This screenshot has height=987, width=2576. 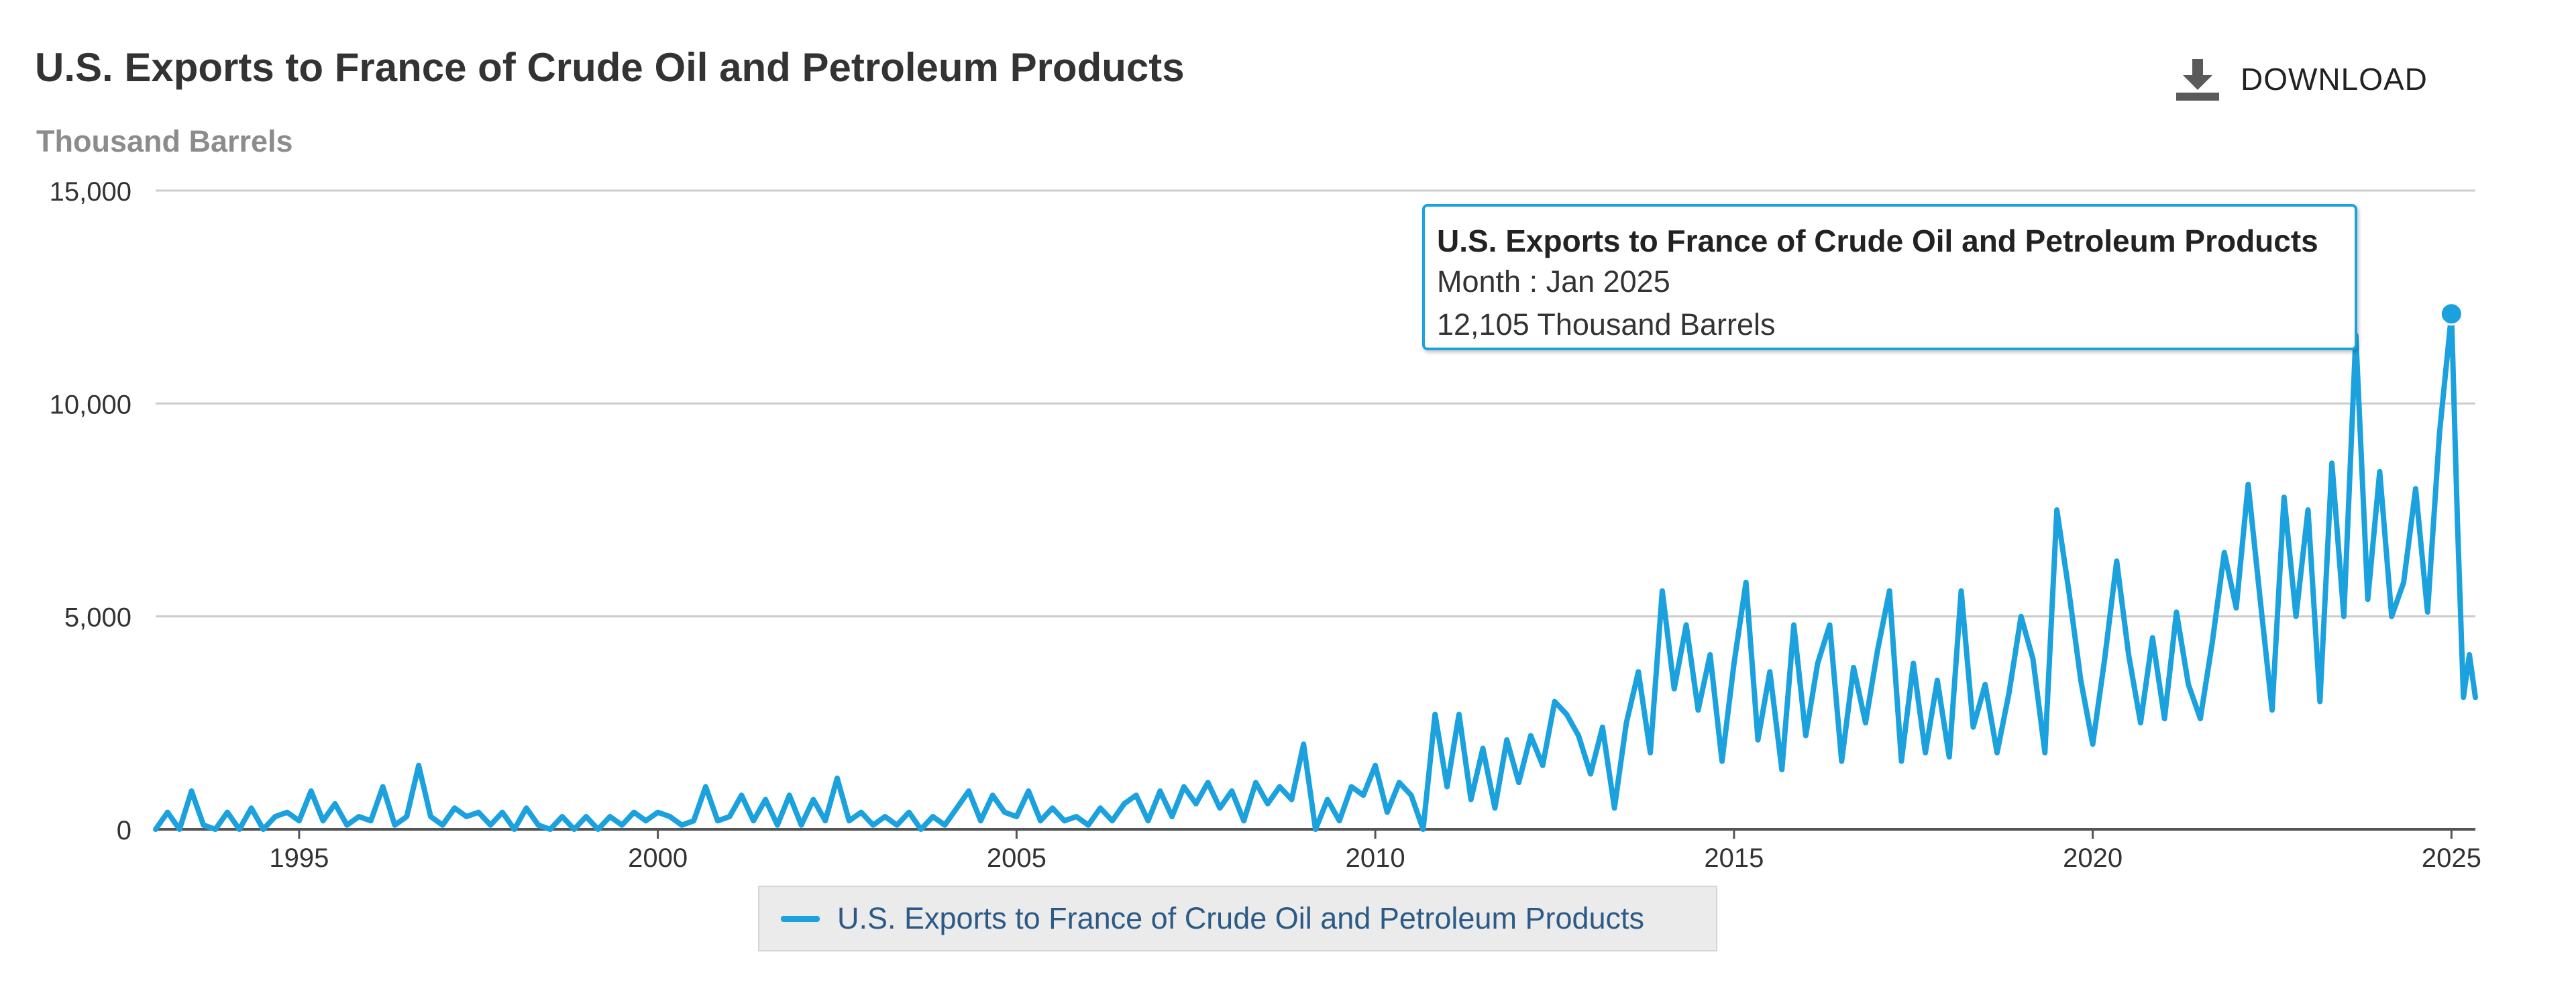 I want to click on tooltip-value: 12,105 Thousand Barrels, so click(x=1606, y=324).